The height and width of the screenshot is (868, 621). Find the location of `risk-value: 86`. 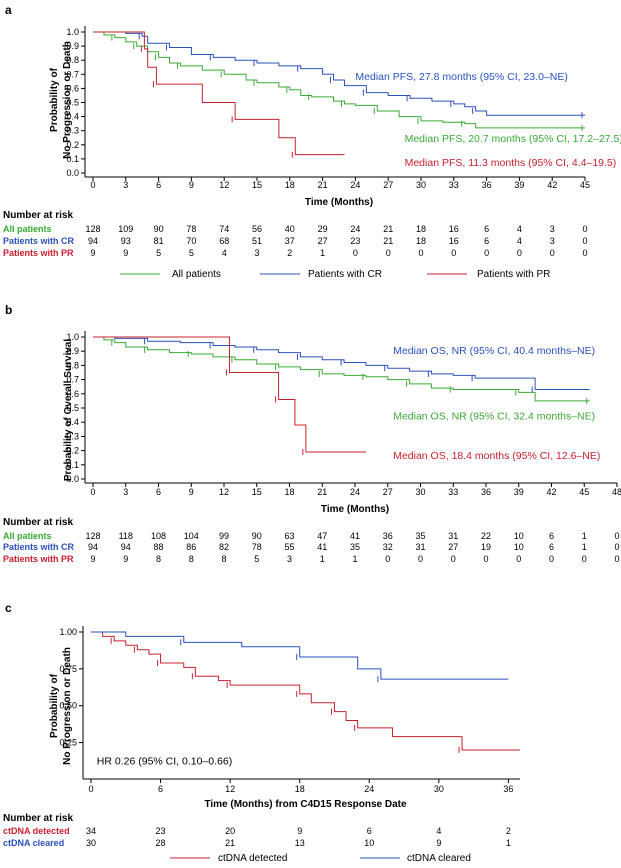

risk-value: 86 is located at coordinates (191, 547).